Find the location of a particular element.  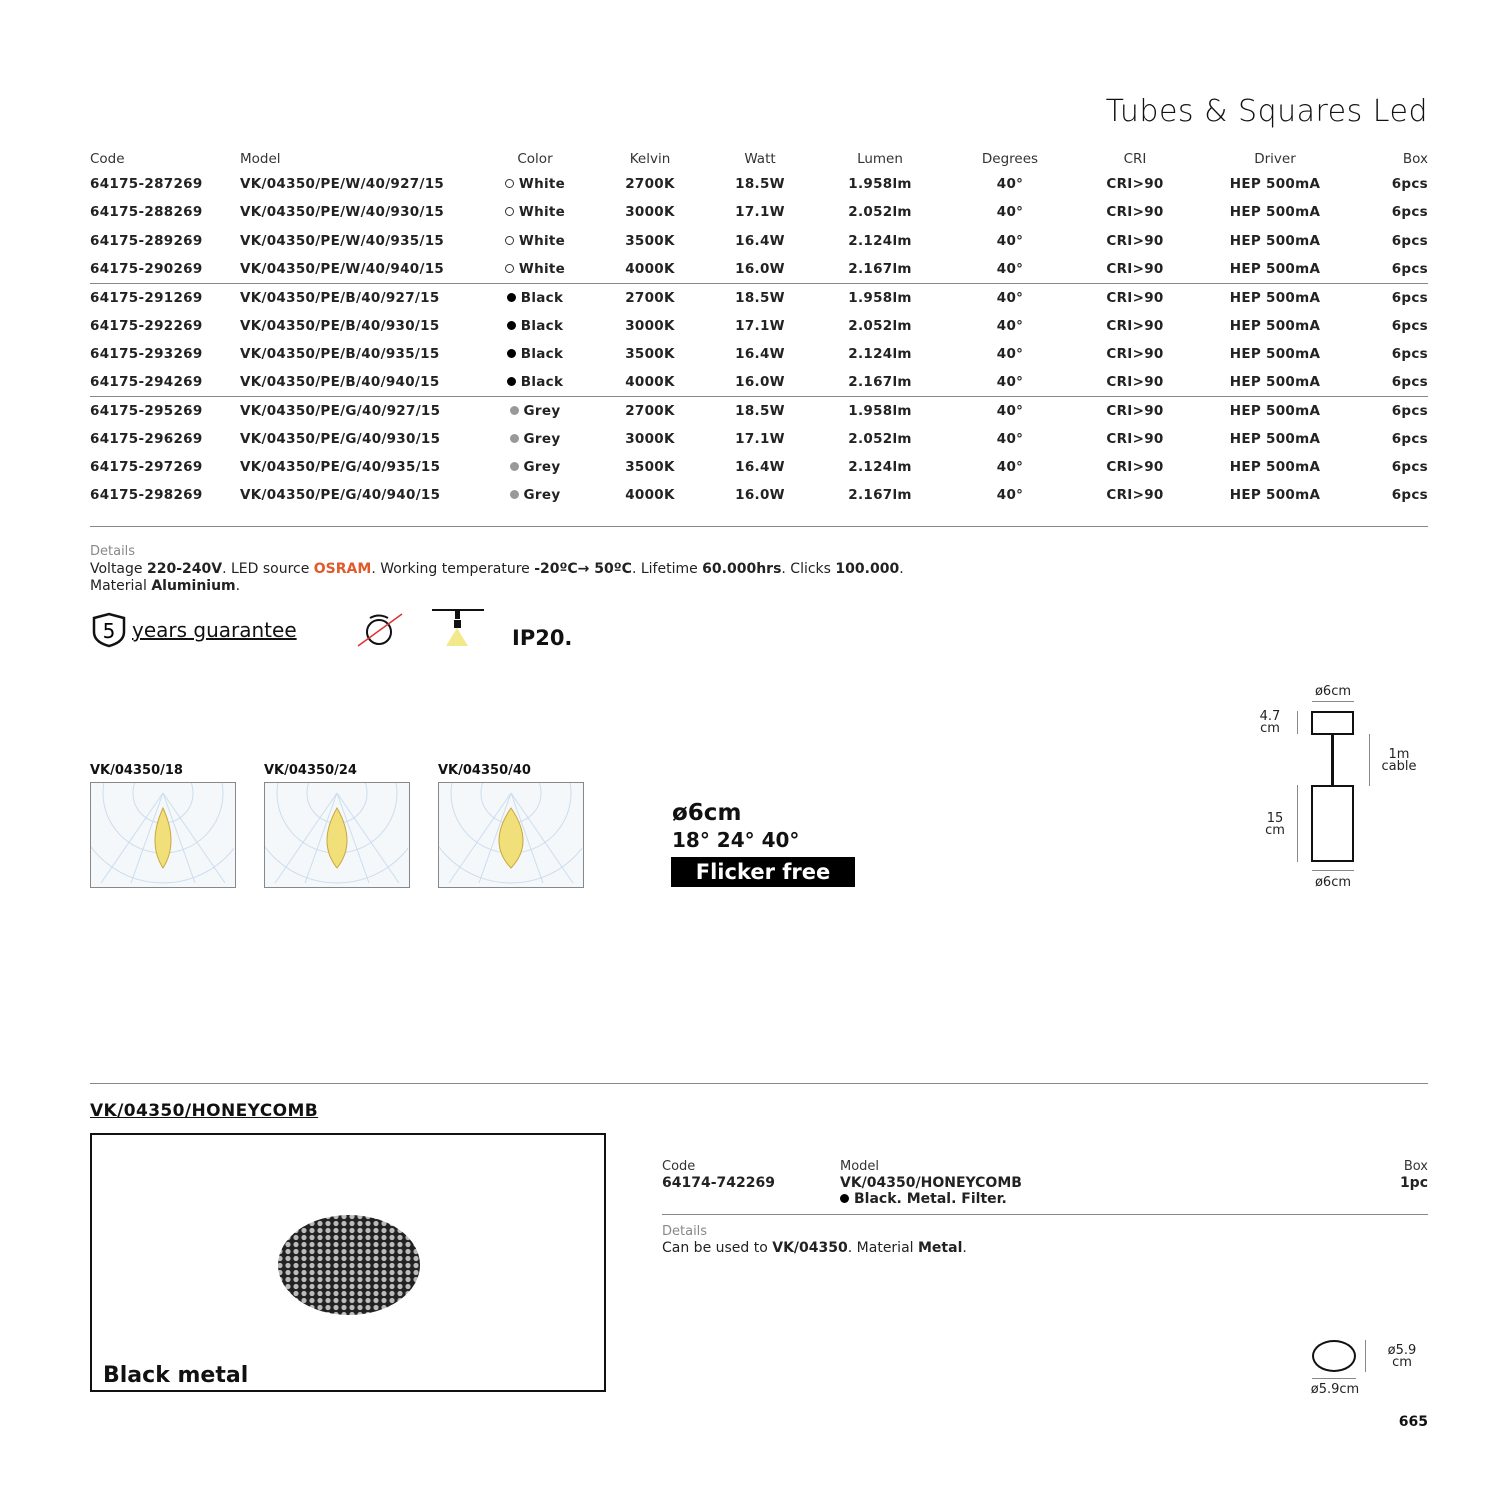

accessory-code: 64174-742269 is located at coordinates (718, 1183).